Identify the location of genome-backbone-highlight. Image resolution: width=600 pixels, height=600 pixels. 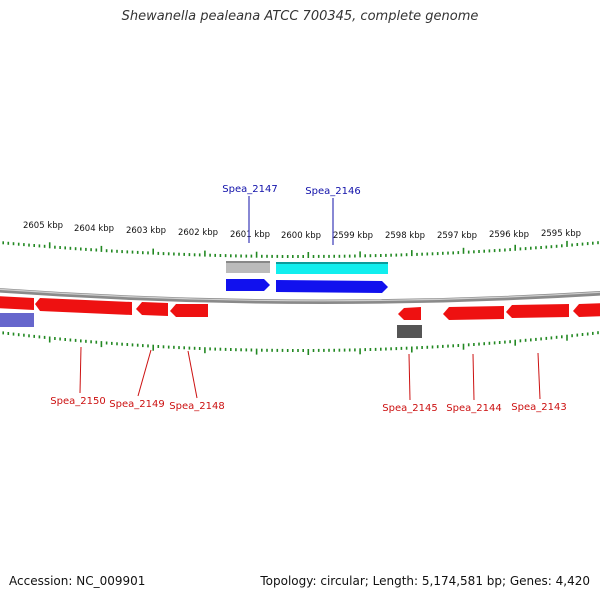
(300, 295).